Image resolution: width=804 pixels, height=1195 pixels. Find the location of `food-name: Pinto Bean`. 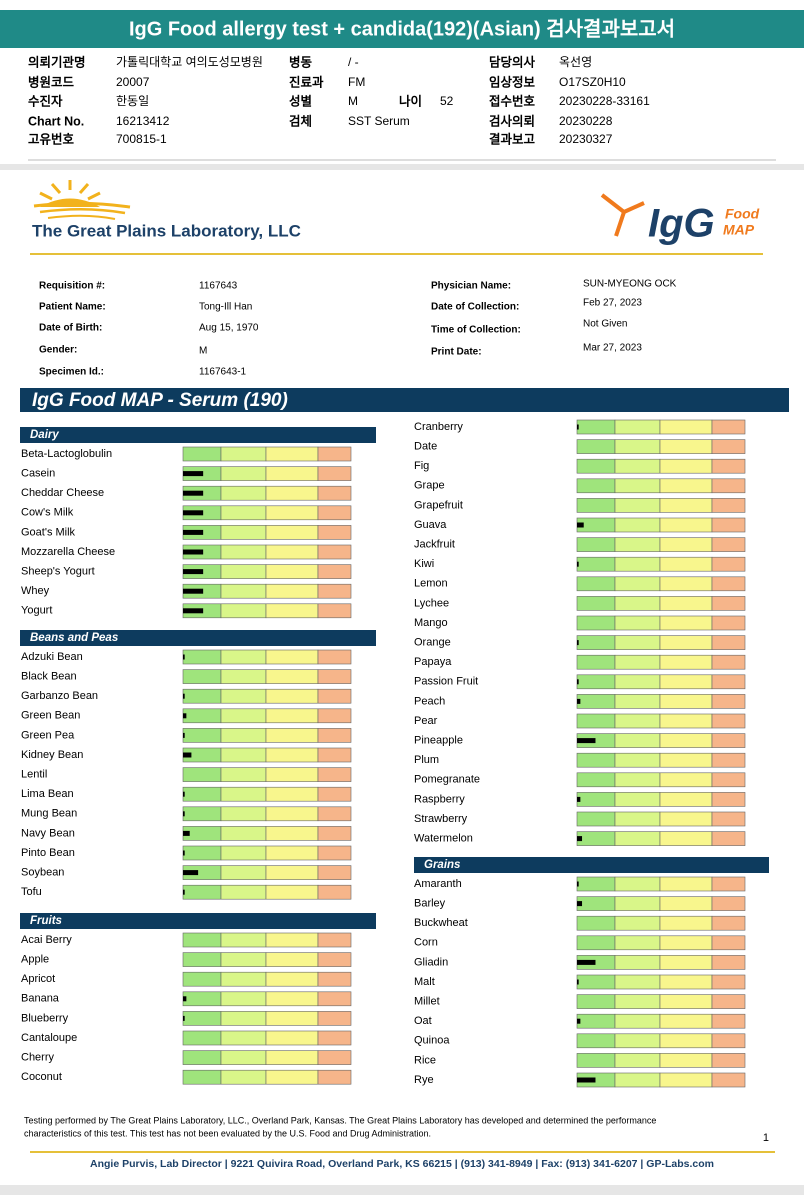

food-name: Pinto Bean is located at coordinates (48, 853).